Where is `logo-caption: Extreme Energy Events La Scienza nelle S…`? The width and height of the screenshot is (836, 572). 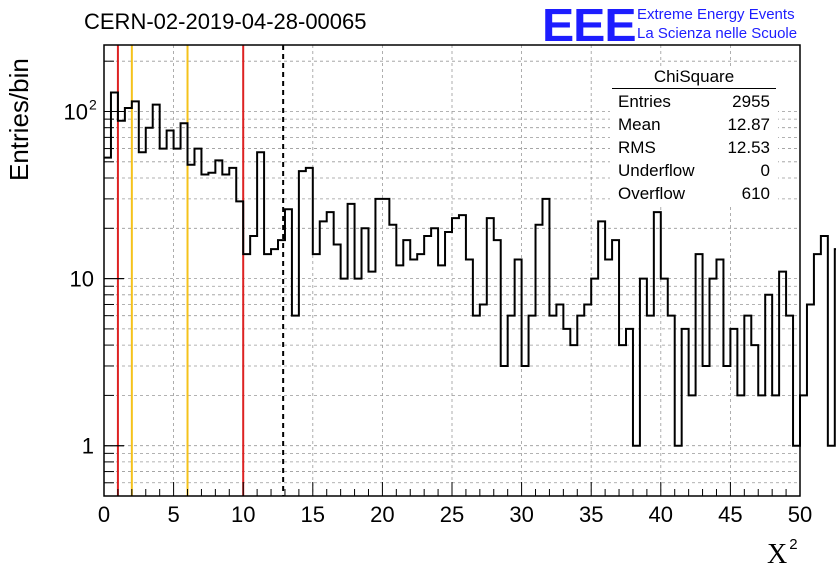
logo-caption: Extreme Energy Events La Scienza nelle S… is located at coordinates (717, 24).